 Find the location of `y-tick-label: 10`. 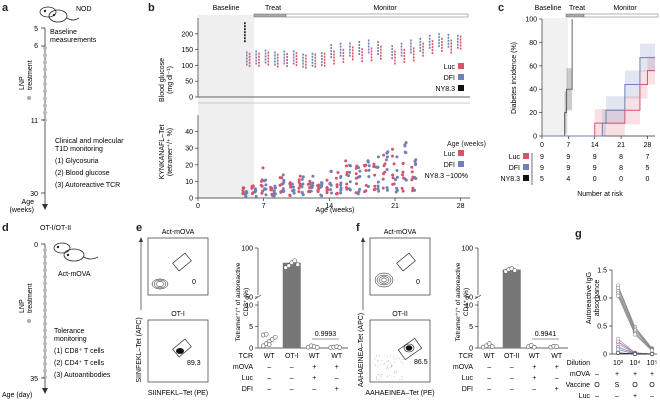

y-tick-label: 10 is located at coordinates (249, 306).